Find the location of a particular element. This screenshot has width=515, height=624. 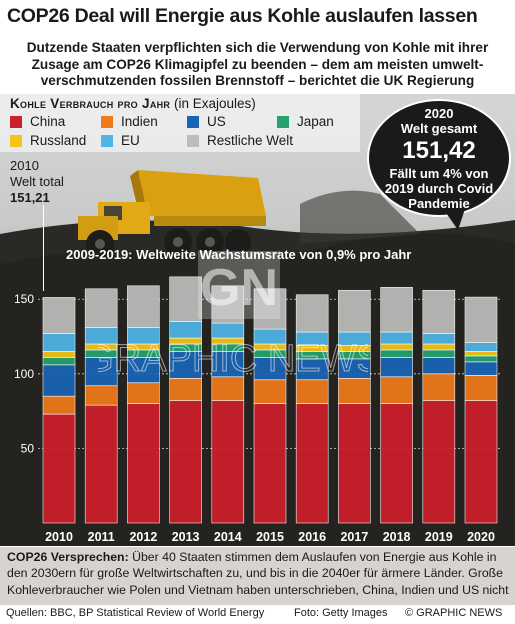

bottom-note-title: COP26 Versprechen: is located at coordinates (68, 557).